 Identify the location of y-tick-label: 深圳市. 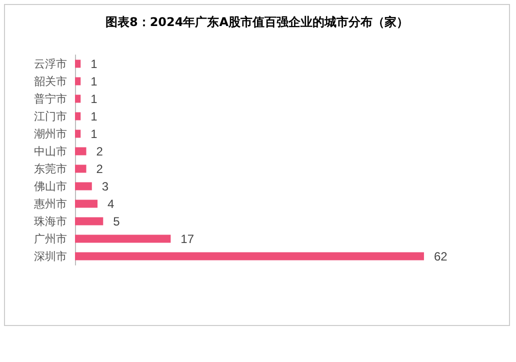
(50, 256).